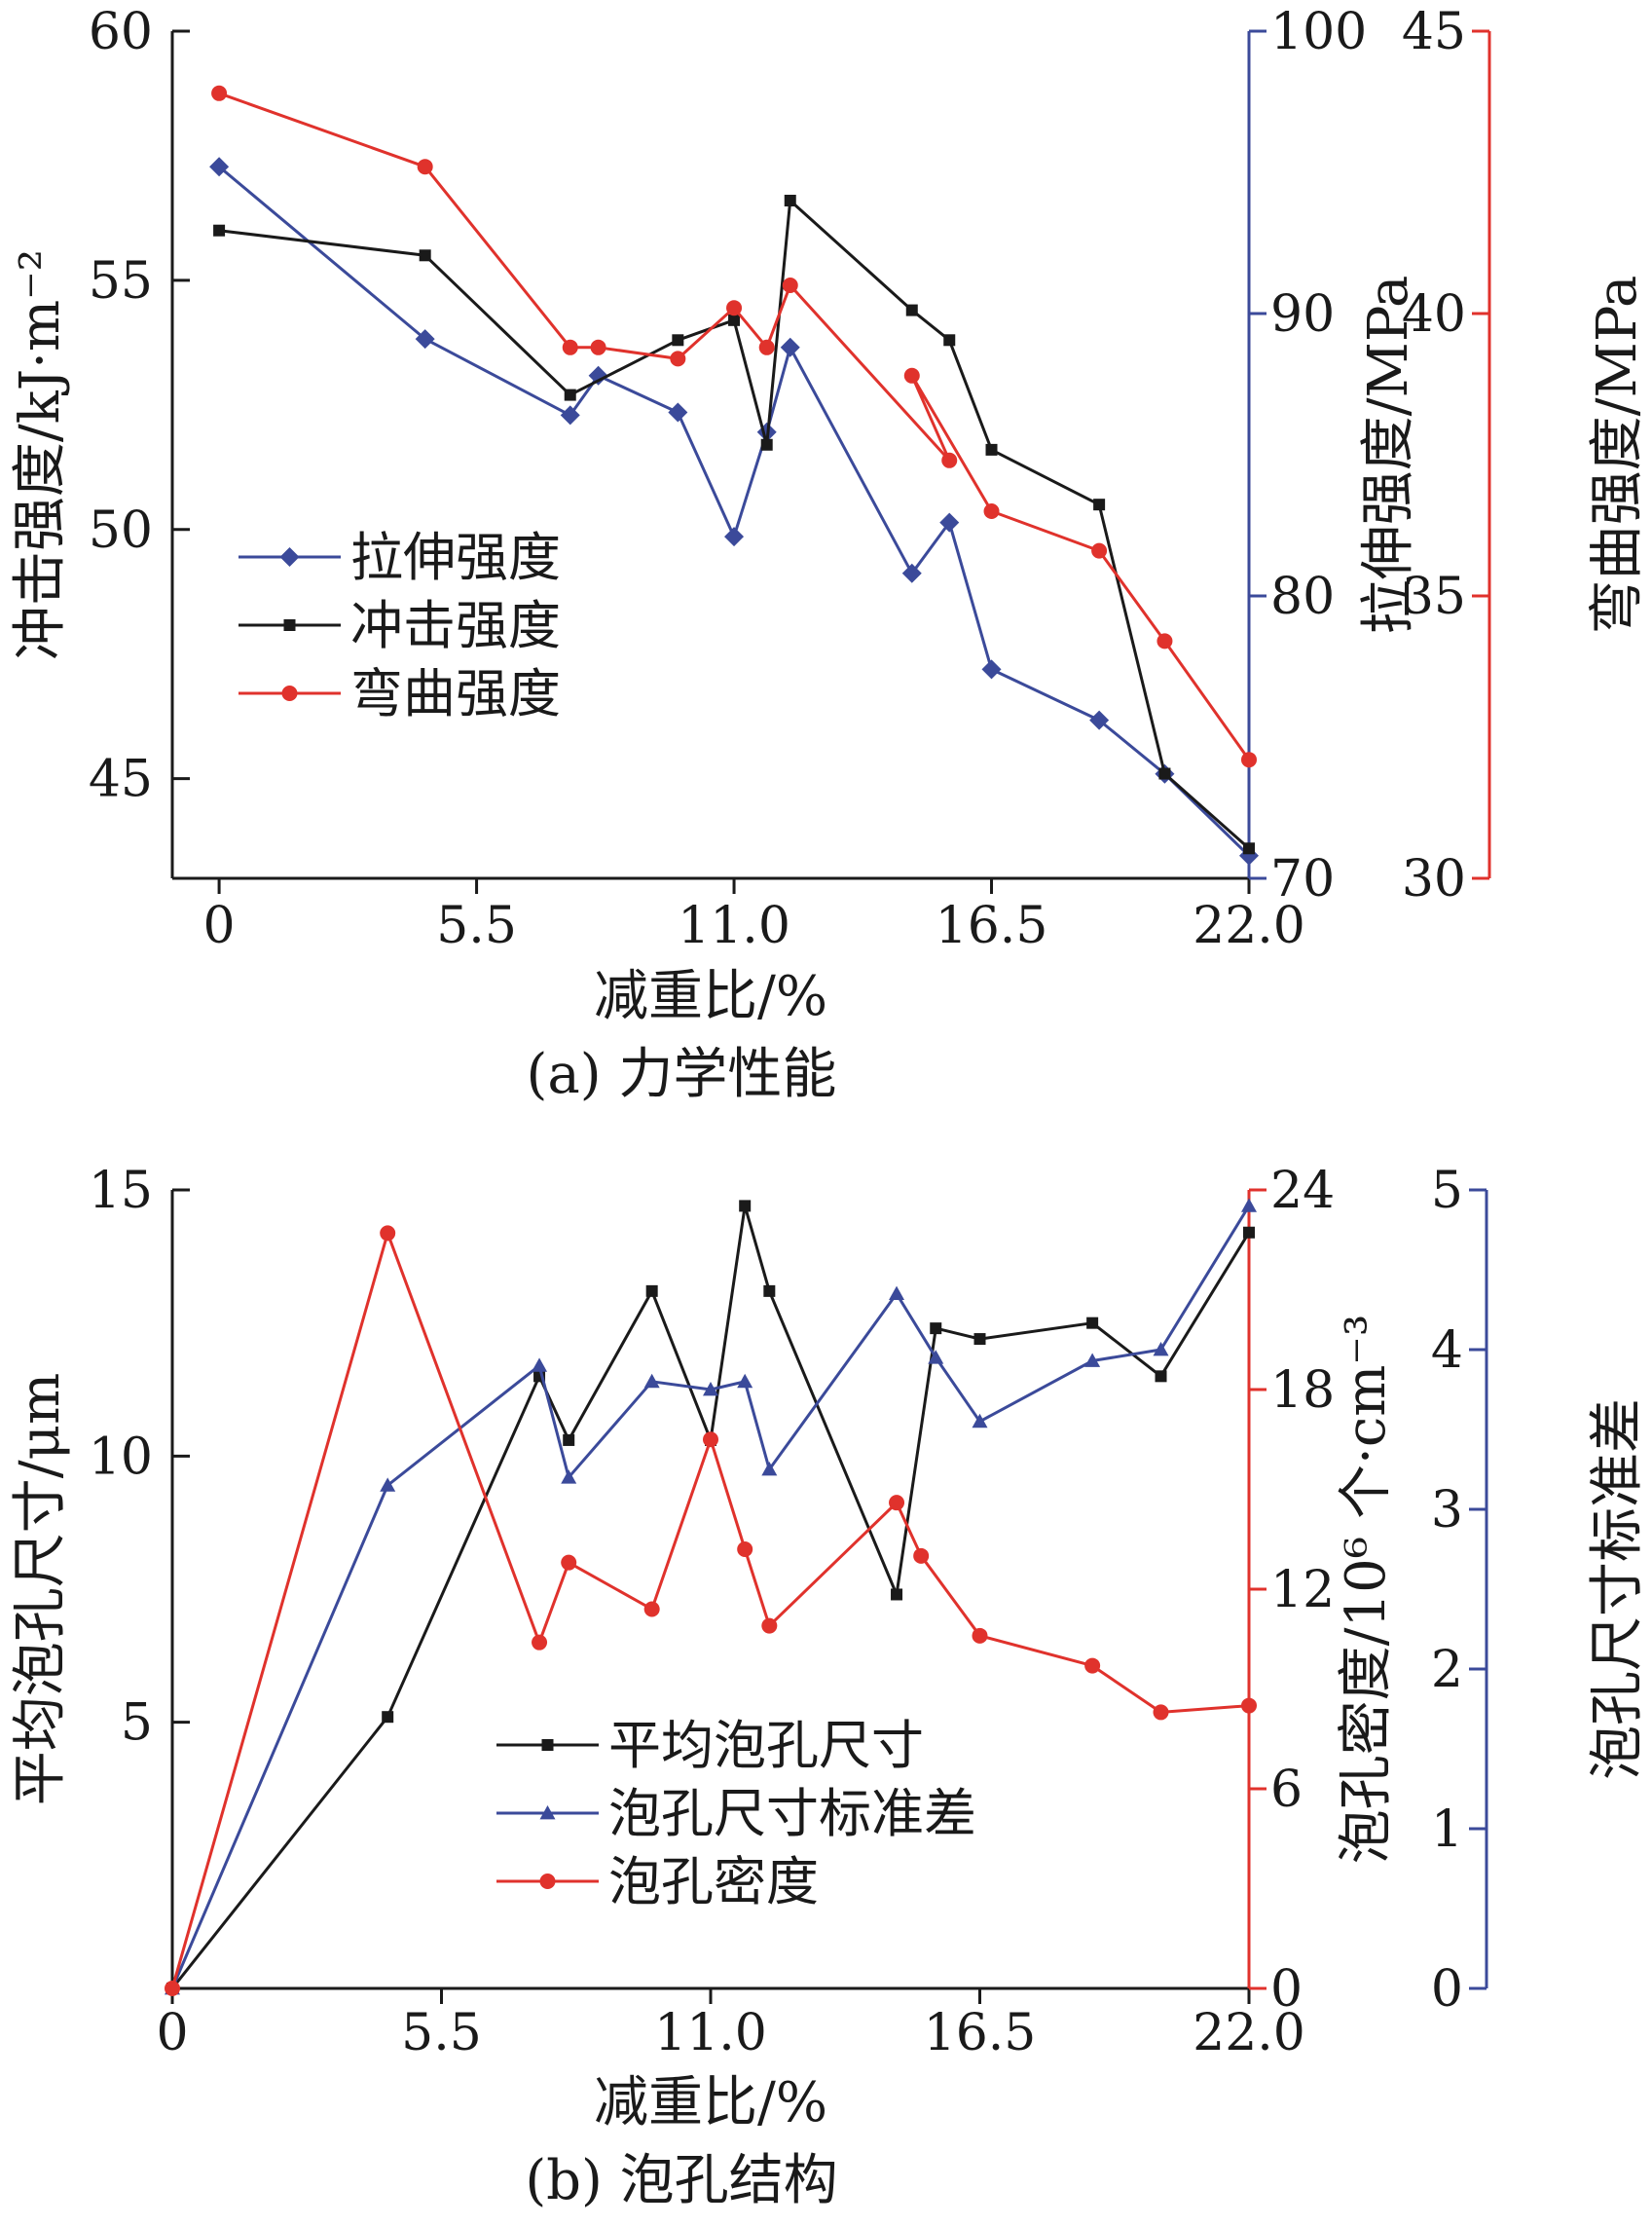  I want to click on right1-tick-label: 6, so click(1286, 1790).